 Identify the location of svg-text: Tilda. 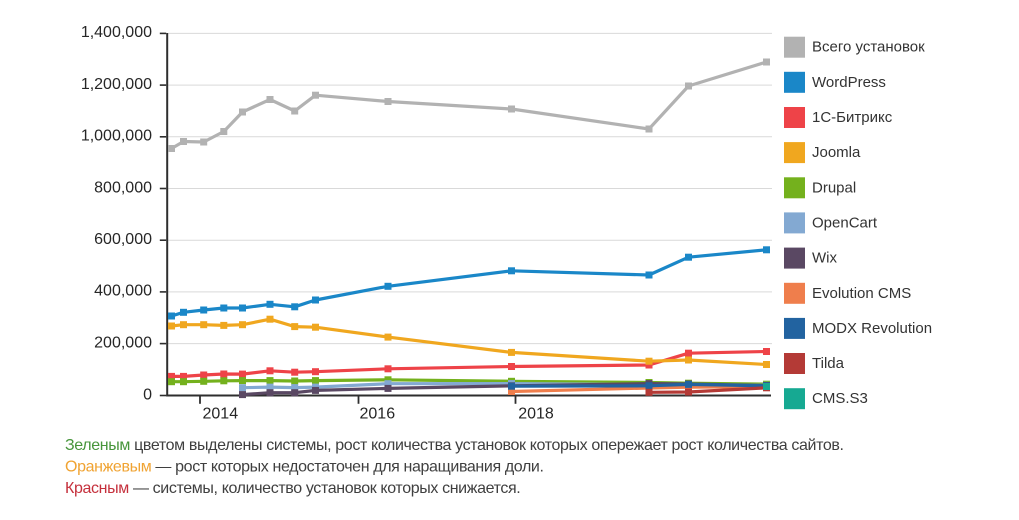
(828, 363).